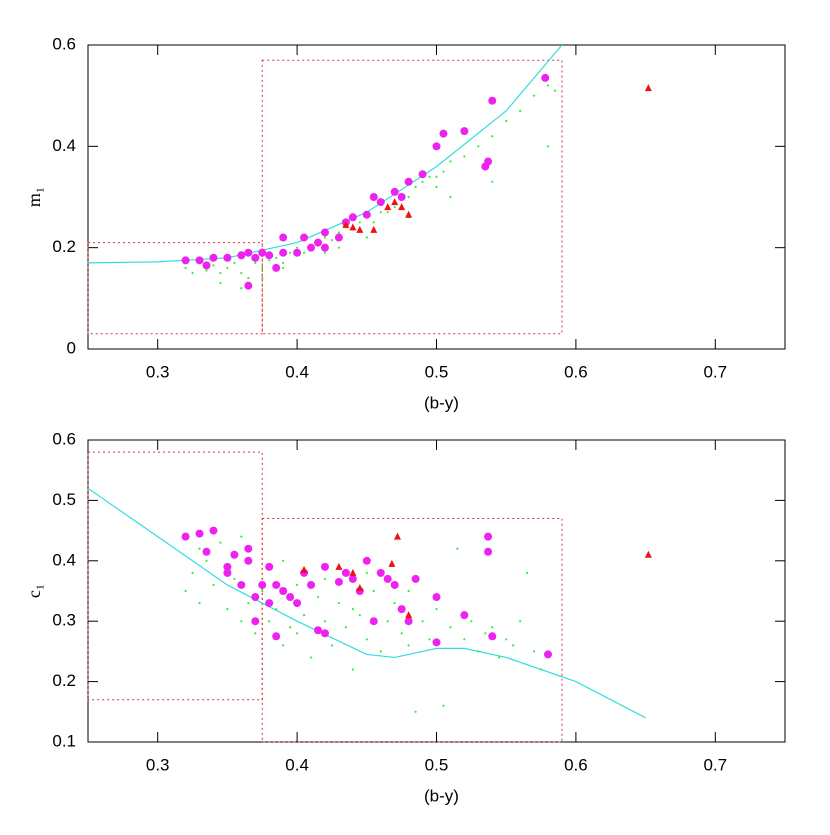  What do you see at coordinates (64, 680) in the screenshot?
I see `y-tick-label: 0.2` at bounding box center [64, 680].